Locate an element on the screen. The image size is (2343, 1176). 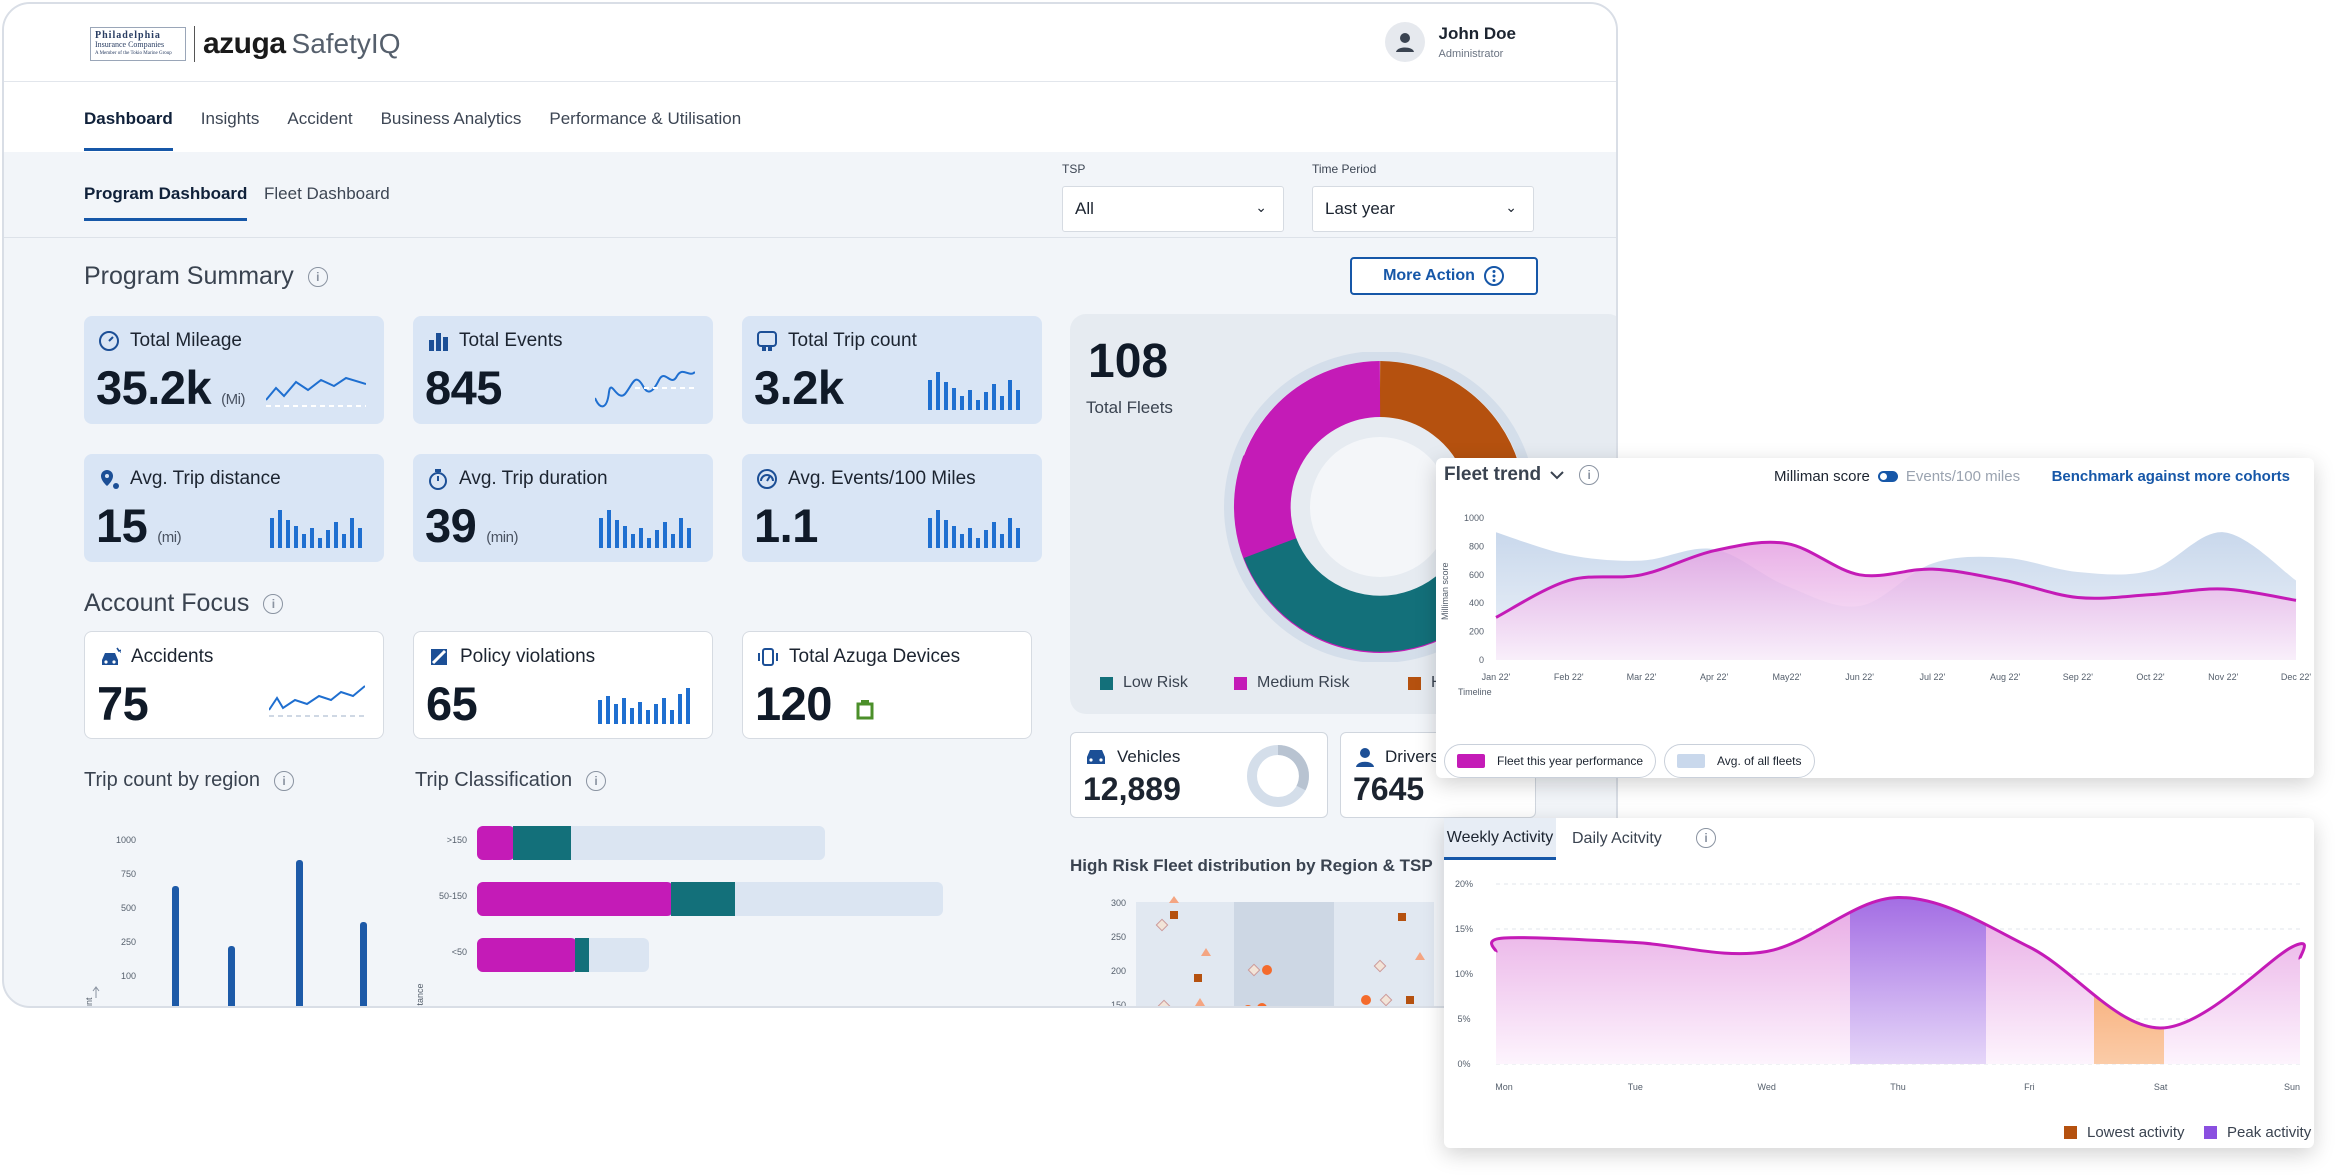
legend-medium-risk: Medium Risk is located at coordinates (1291, 683).